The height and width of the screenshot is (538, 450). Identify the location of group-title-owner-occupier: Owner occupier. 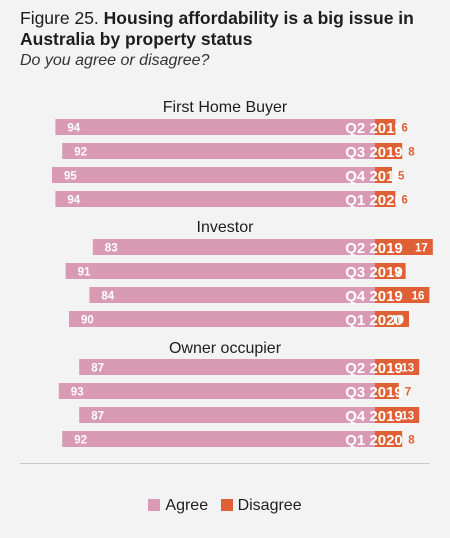
(225, 348).